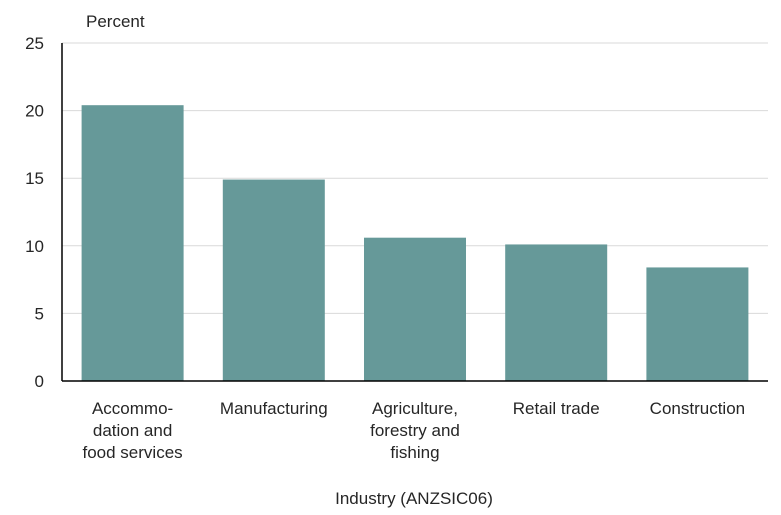 This screenshot has height=515, width=781. I want to click on x-tick-label: Retail trade, so click(556, 408).